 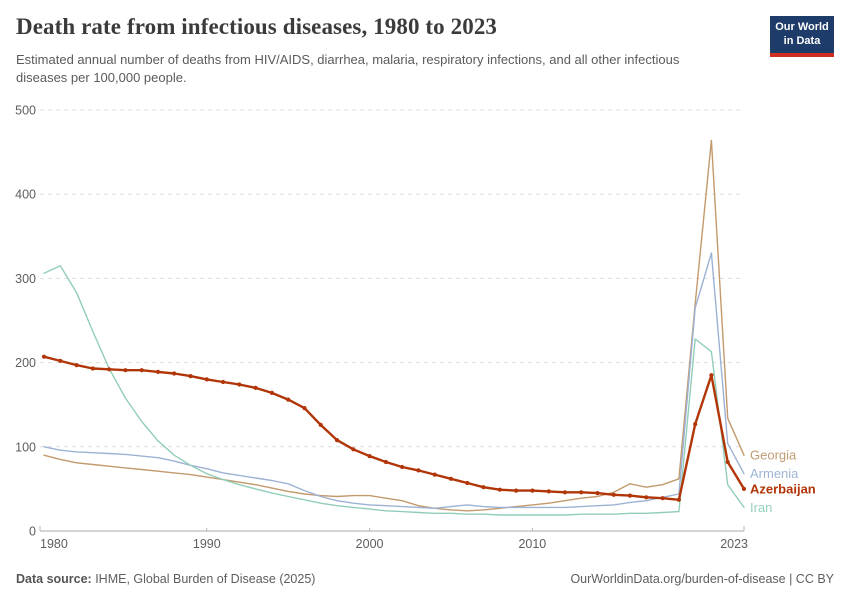 What do you see at coordinates (734, 544) in the screenshot?
I see `x-tick-label: 2023` at bounding box center [734, 544].